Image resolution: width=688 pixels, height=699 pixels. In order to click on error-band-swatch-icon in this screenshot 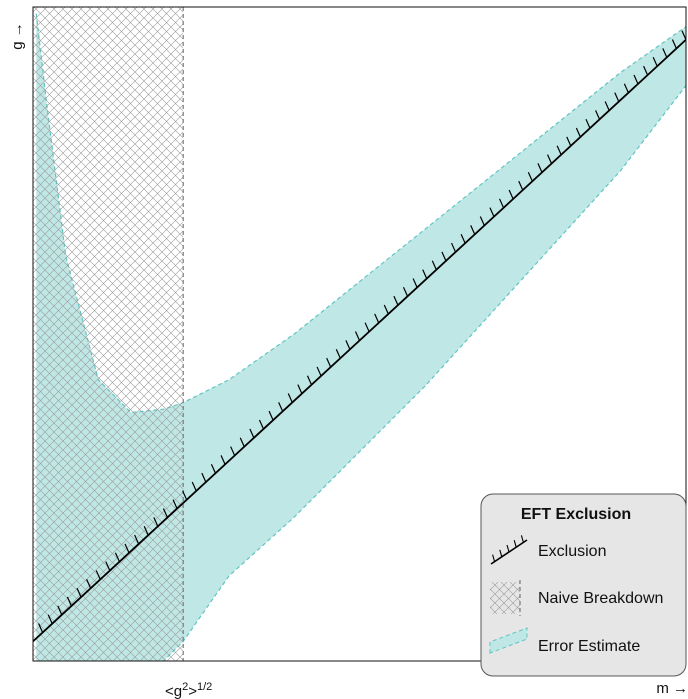, I will do `click(508, 640)`.